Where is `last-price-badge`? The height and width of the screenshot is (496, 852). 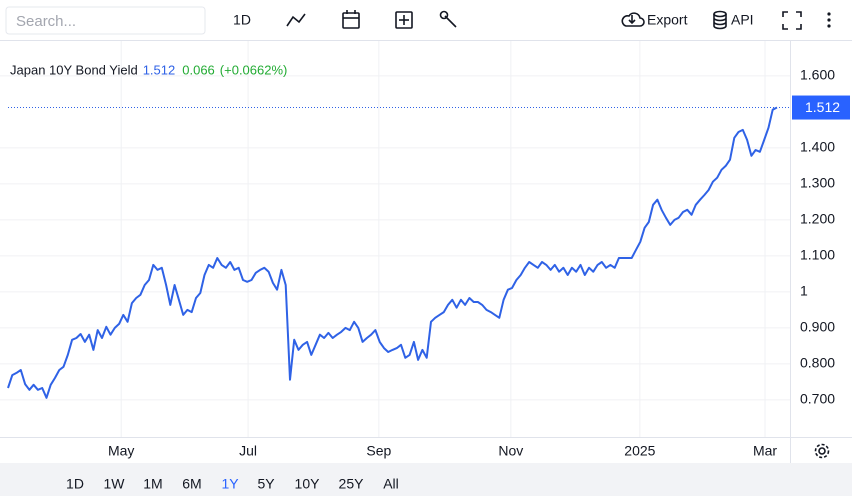
last-price-badge is located at coordinates (821, 107).